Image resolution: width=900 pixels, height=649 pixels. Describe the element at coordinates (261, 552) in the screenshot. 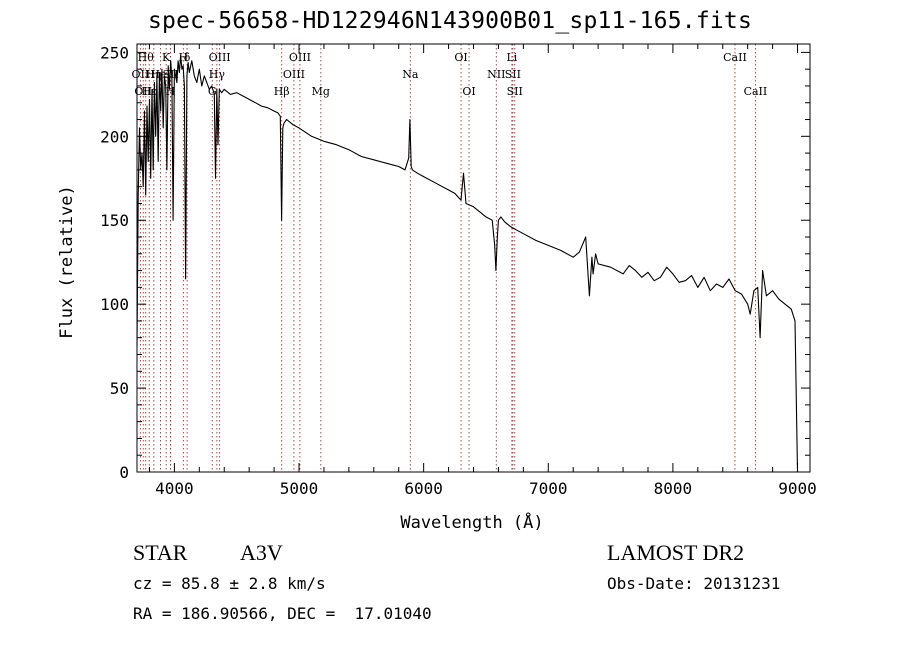

I see `spectral-class: A3V` at that location.